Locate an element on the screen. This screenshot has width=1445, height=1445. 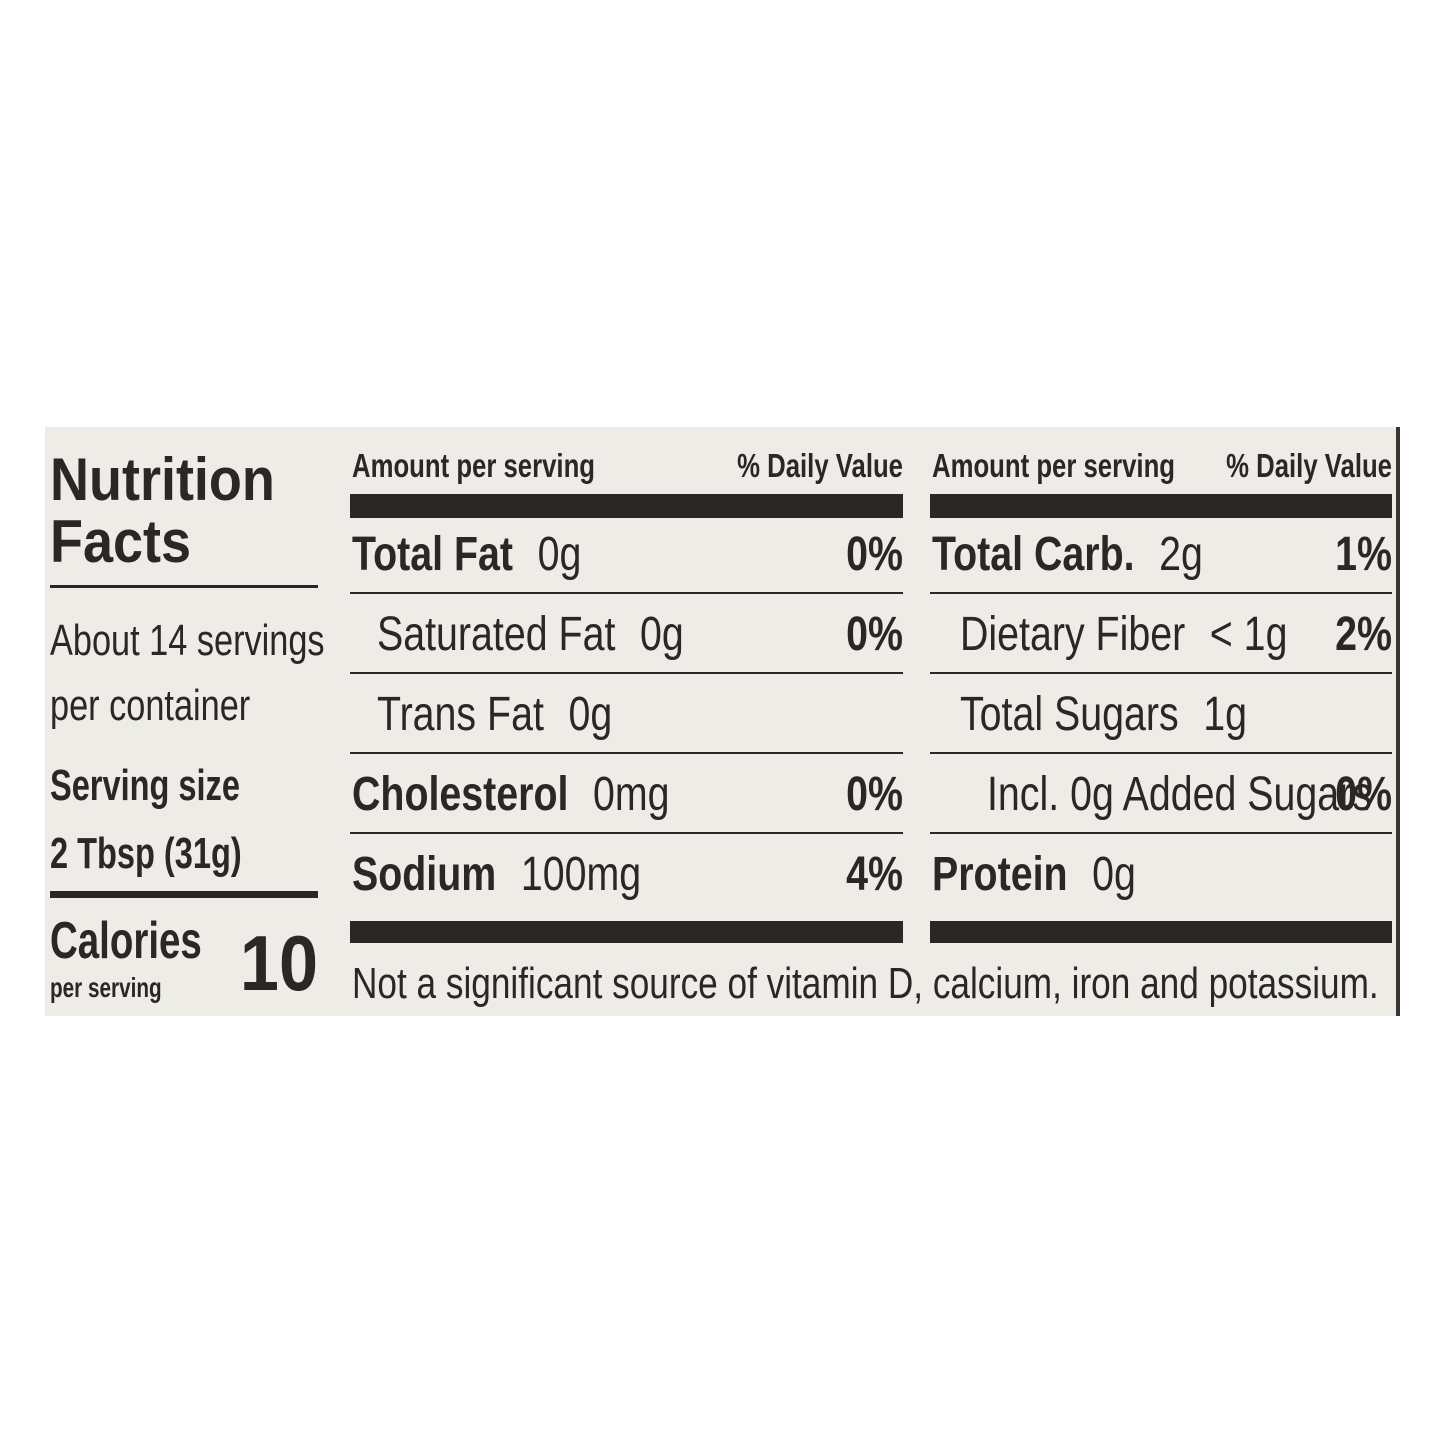
nutrient: Incl. 0g Added Sugars is located at coordinates (1179, 794).